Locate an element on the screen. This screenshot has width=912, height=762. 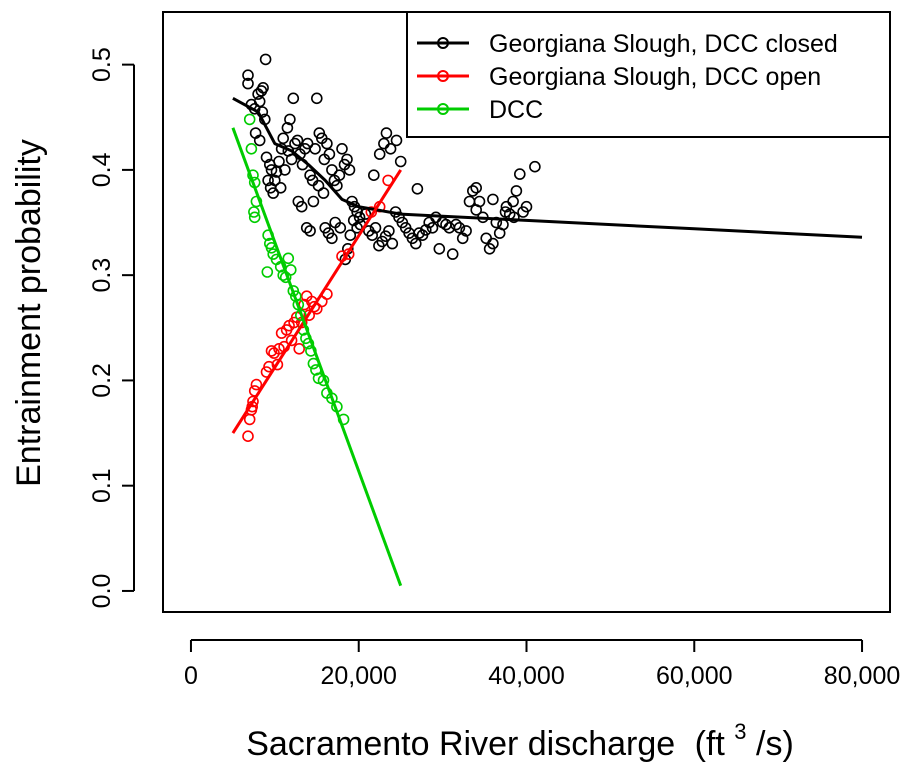
x-axis-title-unit-open: (ft is located at coordinates (710, 743).